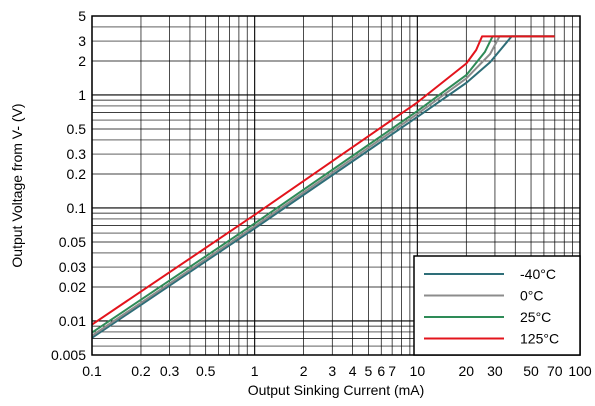 The width and height of the screenshot is (595, 406). Describe the element at coordinates (497, 305) in the screenshot. I see `legend: -40°C 0°C 25°C 125°C` at that location.